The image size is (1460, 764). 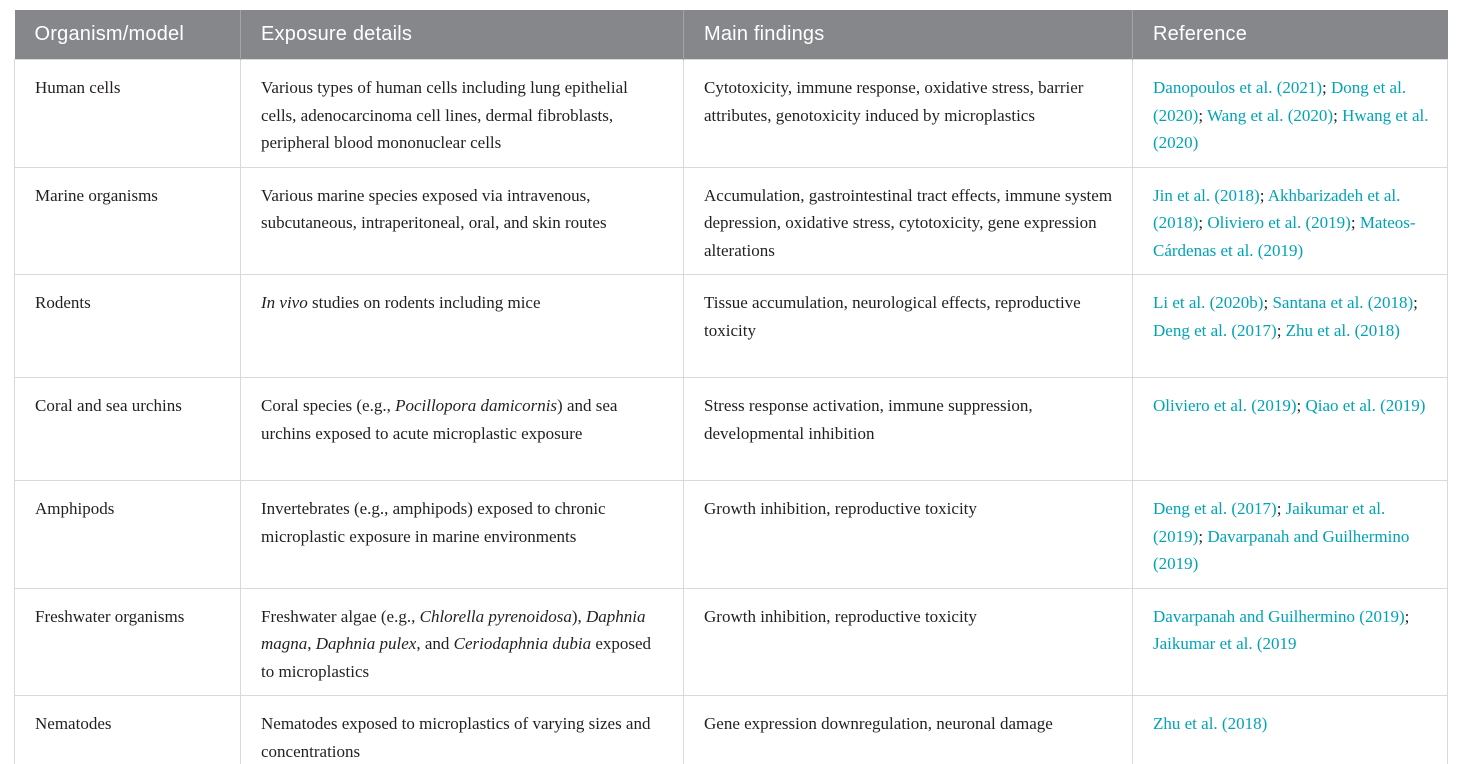 What do you see at coordinates (840, 508) in the screenshot?
I see `main-findings-text: Growth inhibition, reproductive toxicity` at bounding box center [840, 508].